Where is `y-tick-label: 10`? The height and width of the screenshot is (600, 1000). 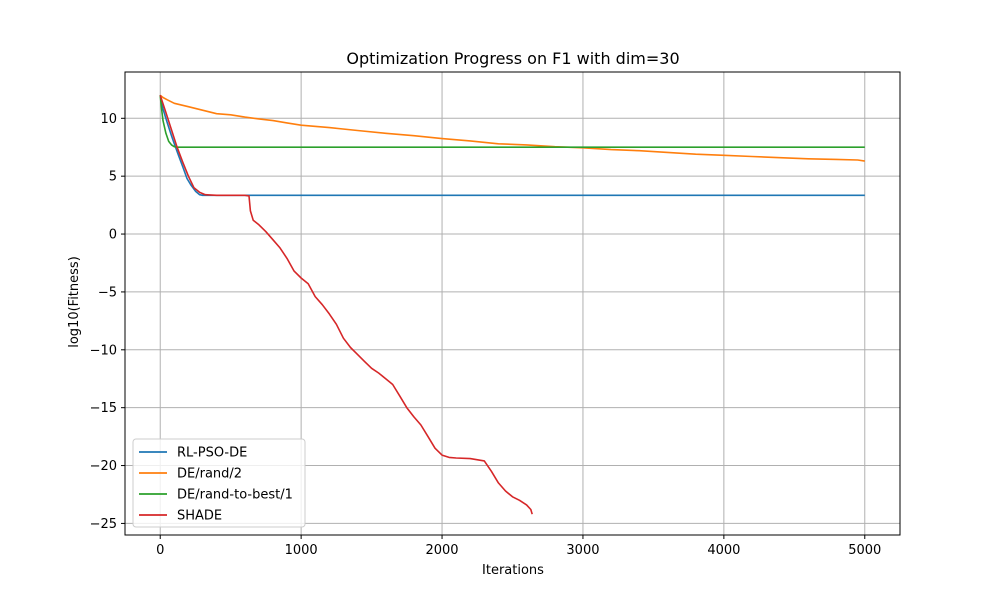 y-tick-label: 10 is located at coordinates (108, 119).